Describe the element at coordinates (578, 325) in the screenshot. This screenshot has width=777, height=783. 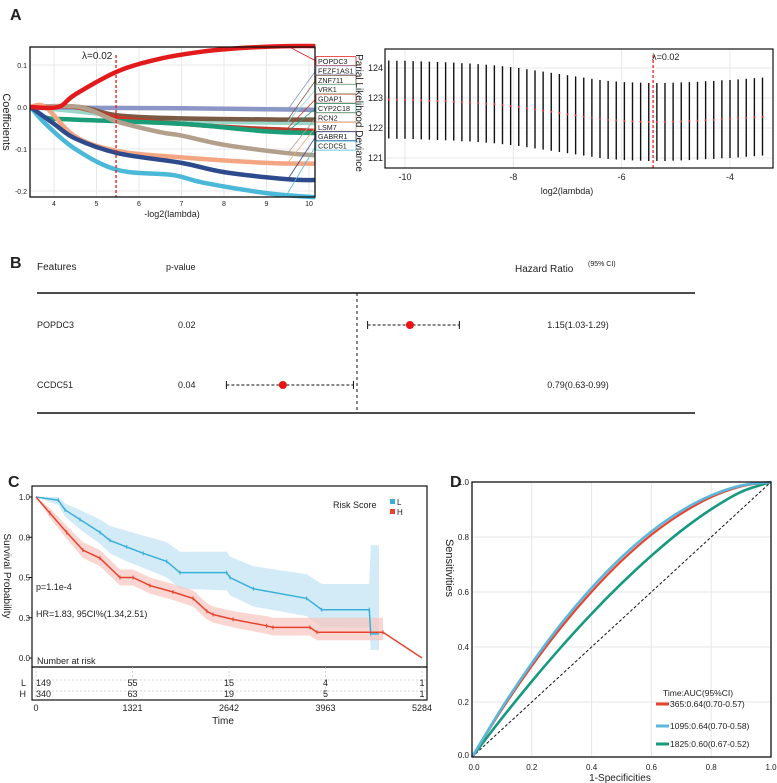
I see `hazard-ratio-text: 1.15(1.03-1.29)` at that location.